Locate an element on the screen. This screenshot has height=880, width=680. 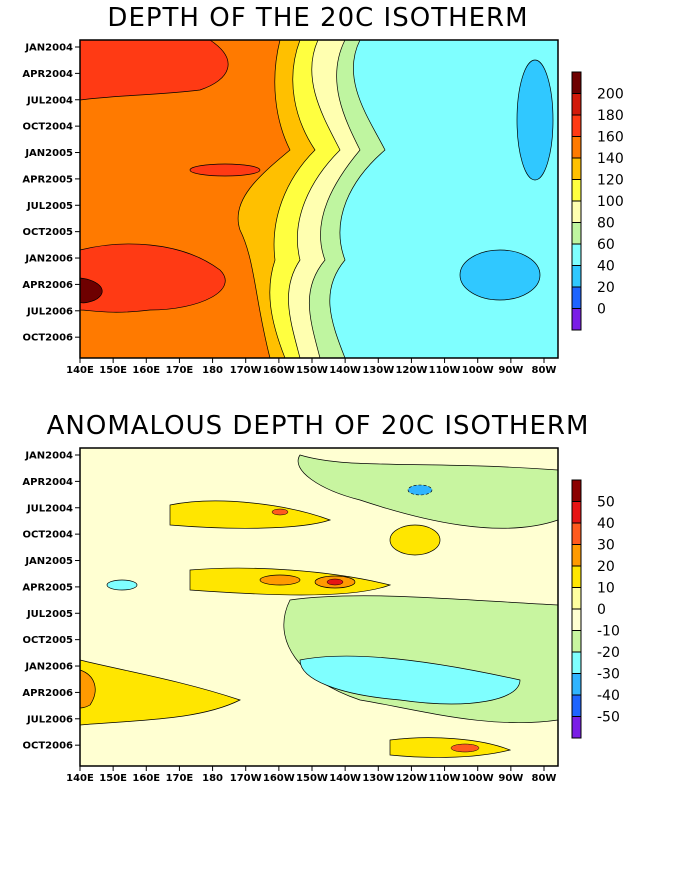
chart2-xtick-label: 150W is located at coordinates (312, 778).